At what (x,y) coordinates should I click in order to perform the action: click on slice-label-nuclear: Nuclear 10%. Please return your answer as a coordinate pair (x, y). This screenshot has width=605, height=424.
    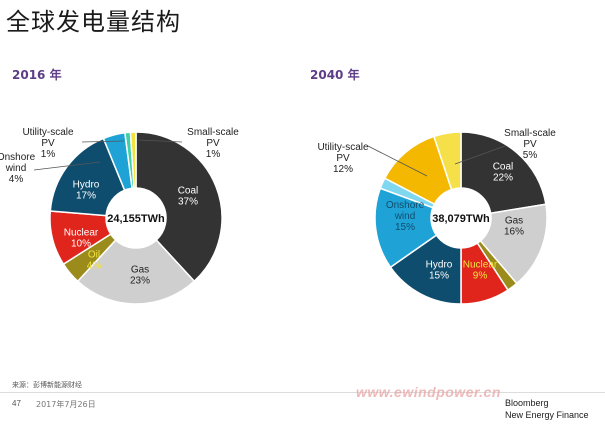
    Looking at the image, I should click on (81, 239).